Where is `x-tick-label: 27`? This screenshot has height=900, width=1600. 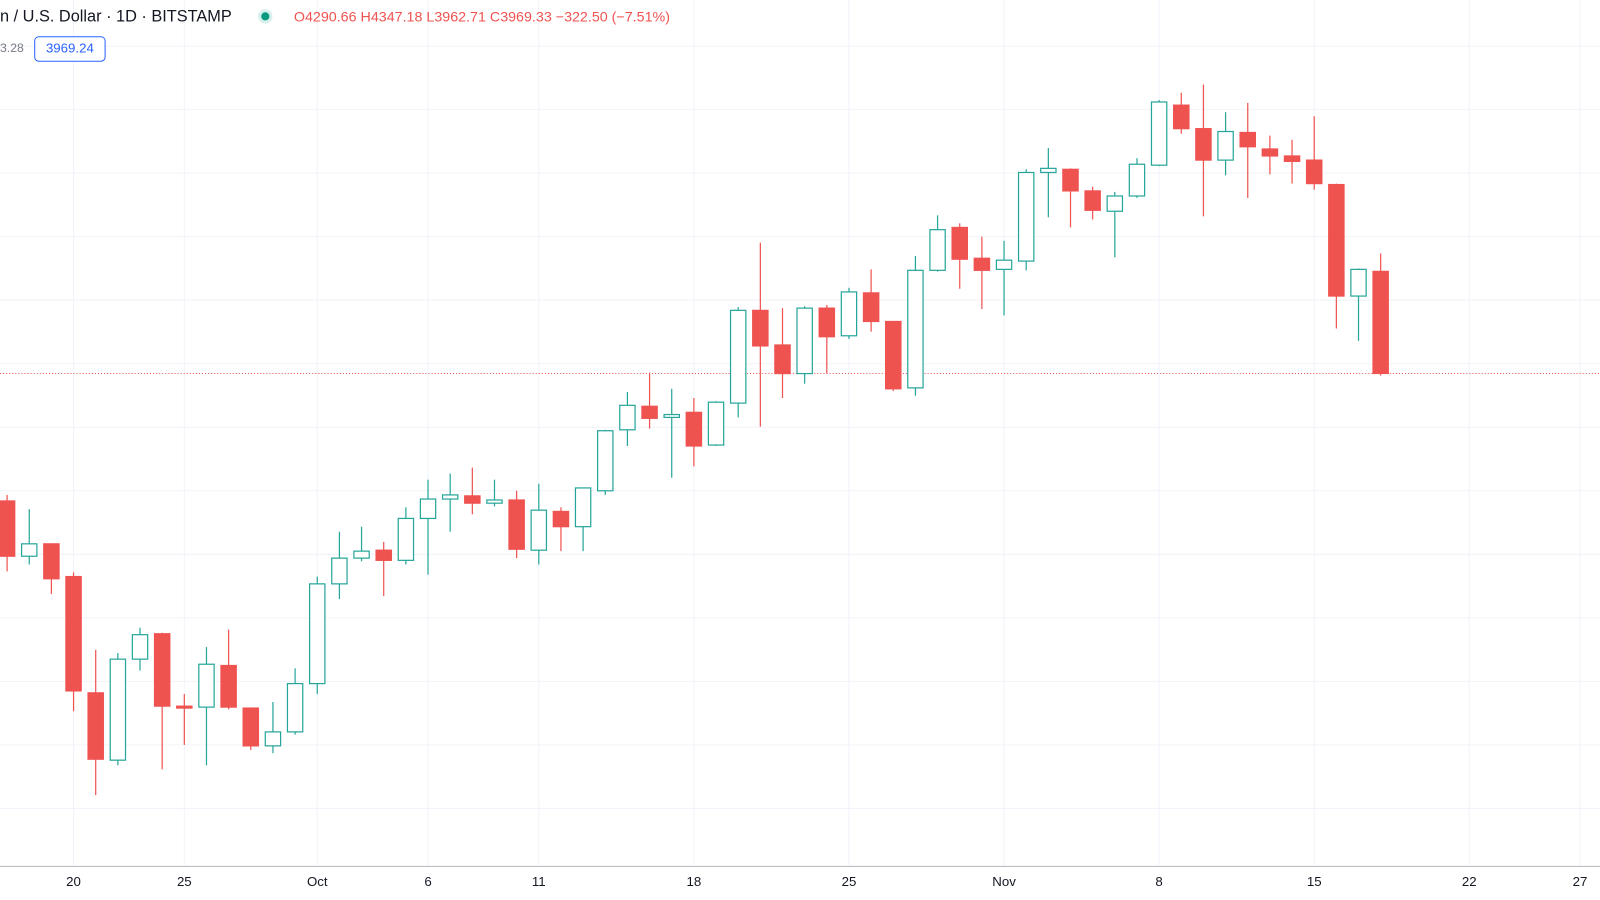 x-tick-label: 27 is located at coordinates (1580, 881).